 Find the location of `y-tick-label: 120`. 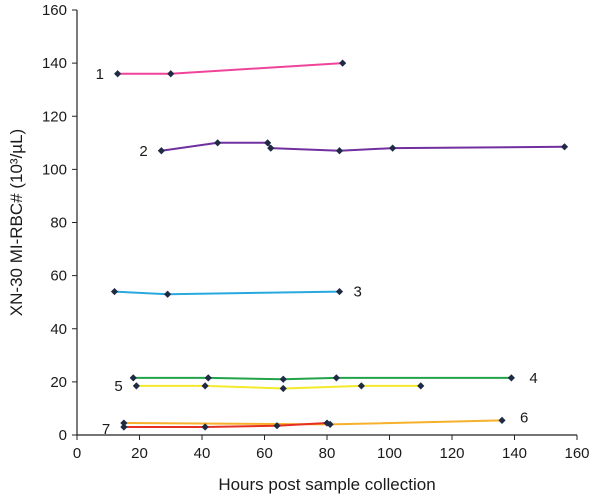

y-tick-label: 120 is located at coordinates (54, 116).